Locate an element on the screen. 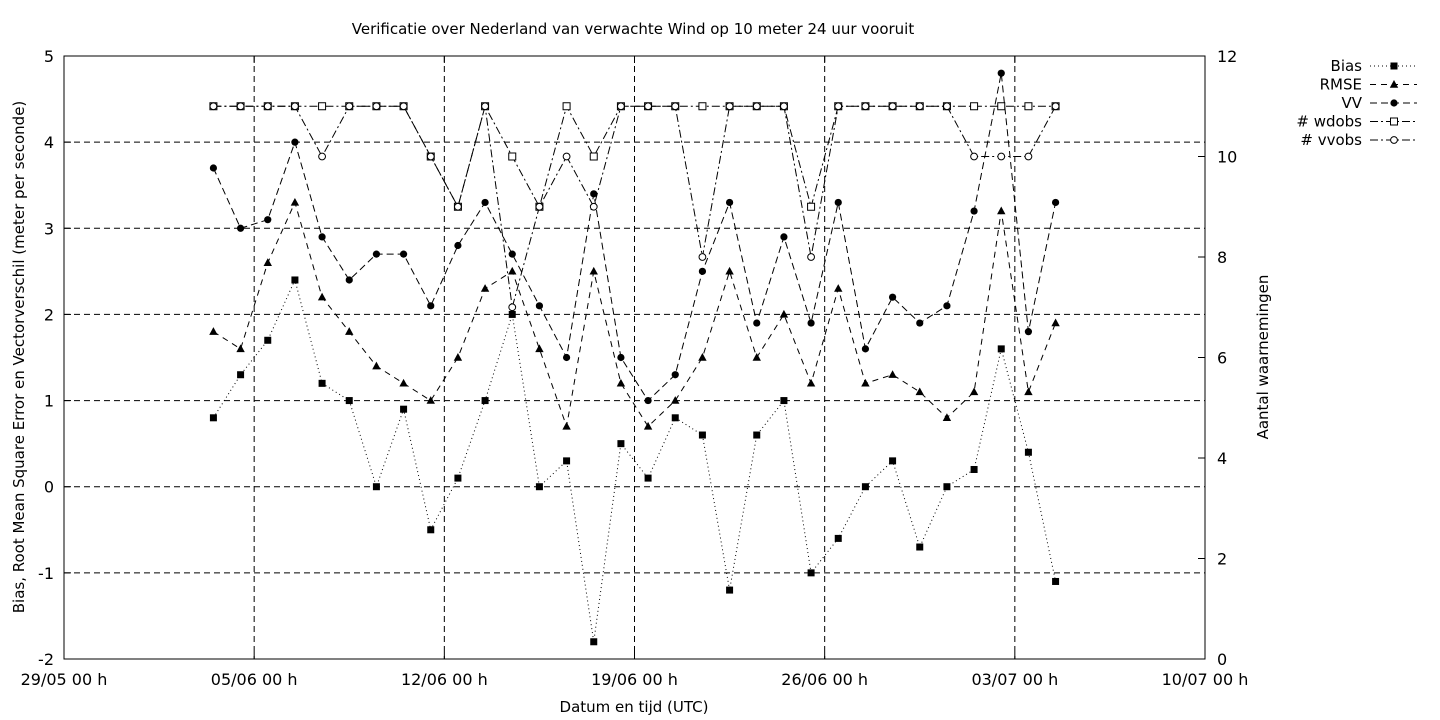 The width and height of the screenshot is (1440, 720). legend-marker-wdobs is located at coordinates (1394, 121).